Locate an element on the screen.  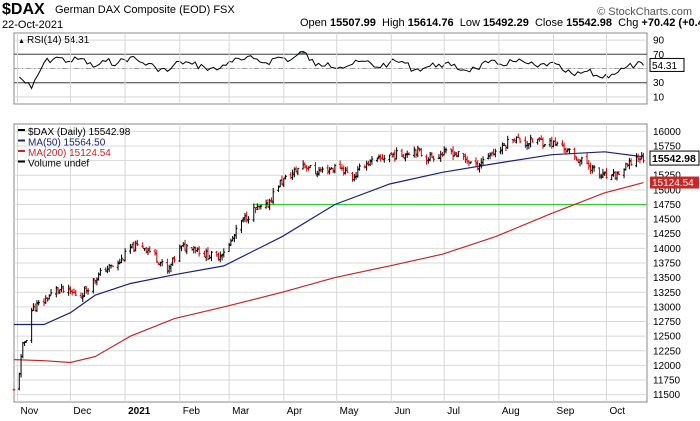
quote-date: 22-Oct-2021 is located at coordinates (33, 25).